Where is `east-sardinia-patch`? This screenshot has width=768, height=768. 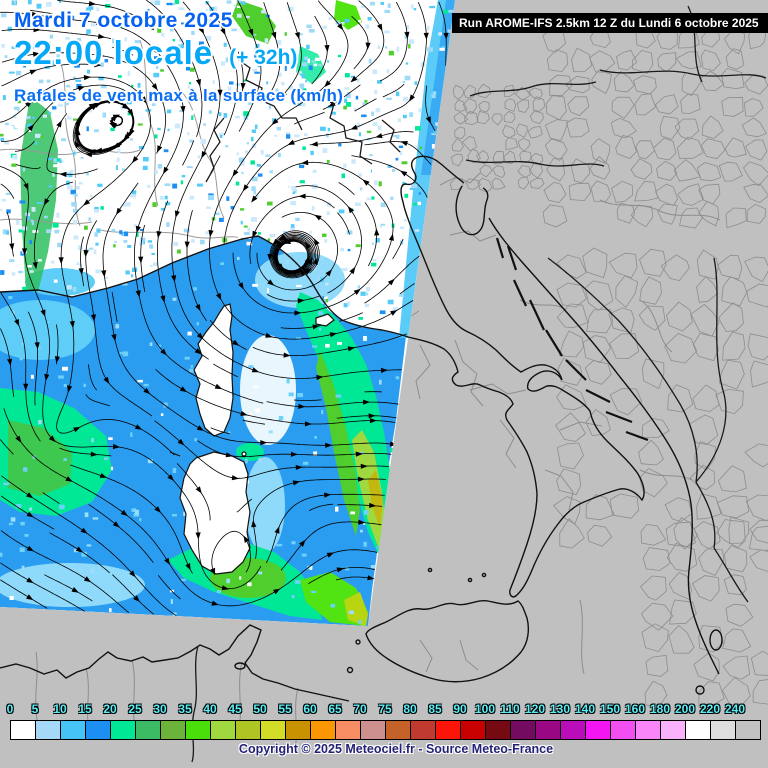 east-sardinia-patch is located at coordinates (265, 505).